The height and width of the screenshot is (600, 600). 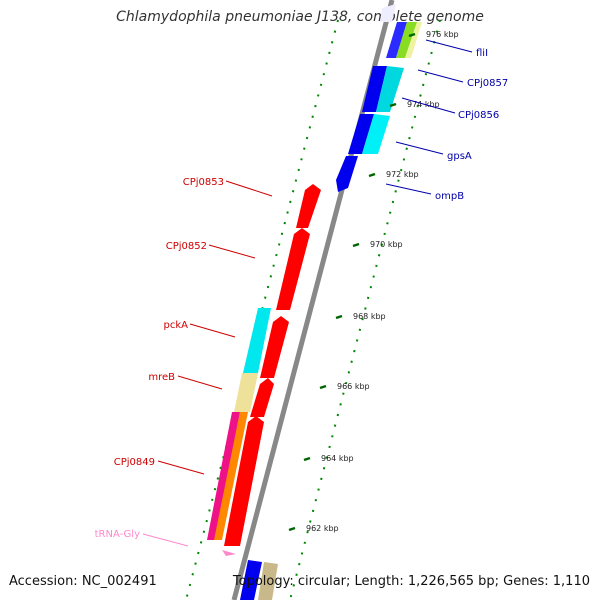 What do you see at coordinates (337, 458) in the screenshot?
I see `scale-tick-label: 964 kbp` at bounding box center [337, 458].